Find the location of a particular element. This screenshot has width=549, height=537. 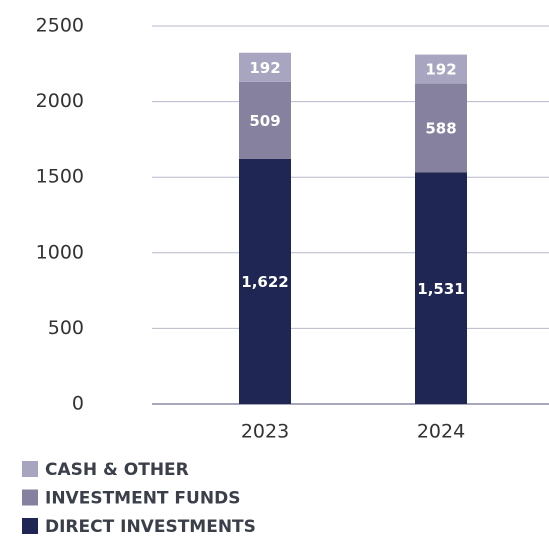

legend-label: INVESTMENT FUNDS is located at coordinates (142, 499).